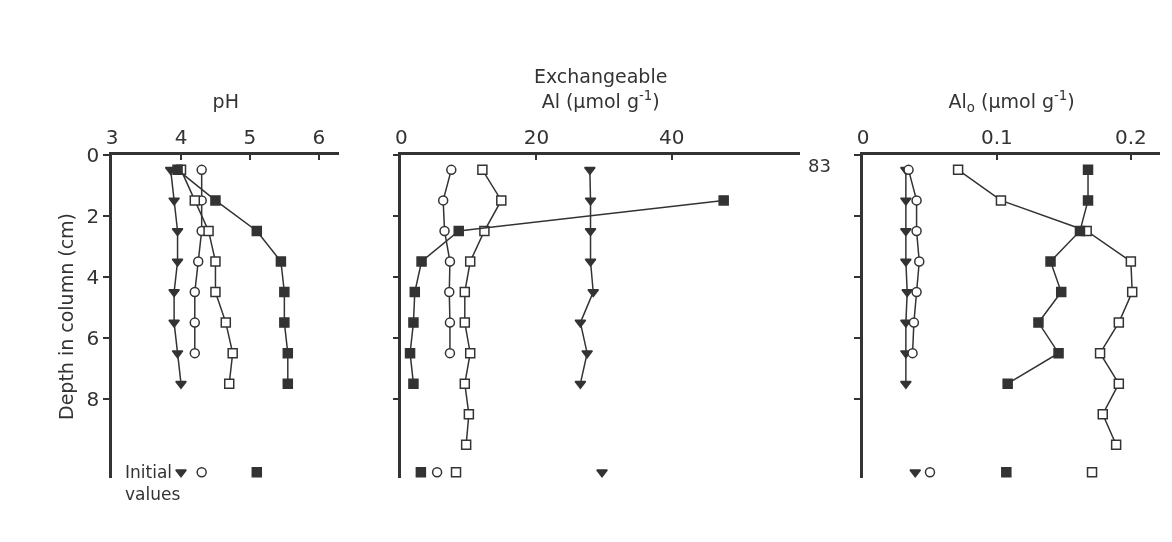  I want to click on x-tick-label: 0.1, so click(997, 136).